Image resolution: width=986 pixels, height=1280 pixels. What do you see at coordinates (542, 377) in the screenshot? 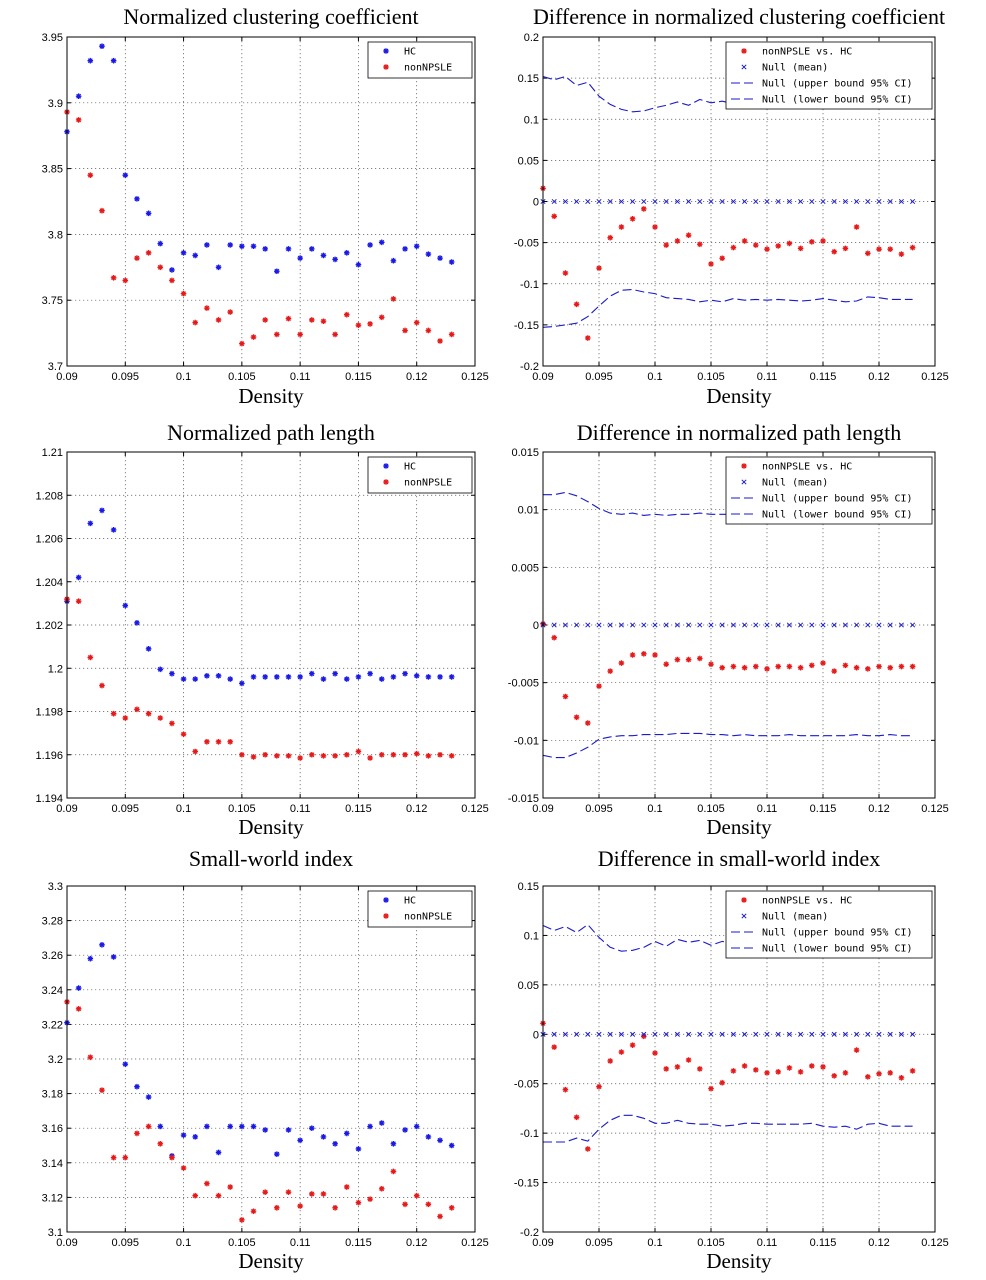
I see `x-tick-label: 0.09` at bounding box center [542, 377].